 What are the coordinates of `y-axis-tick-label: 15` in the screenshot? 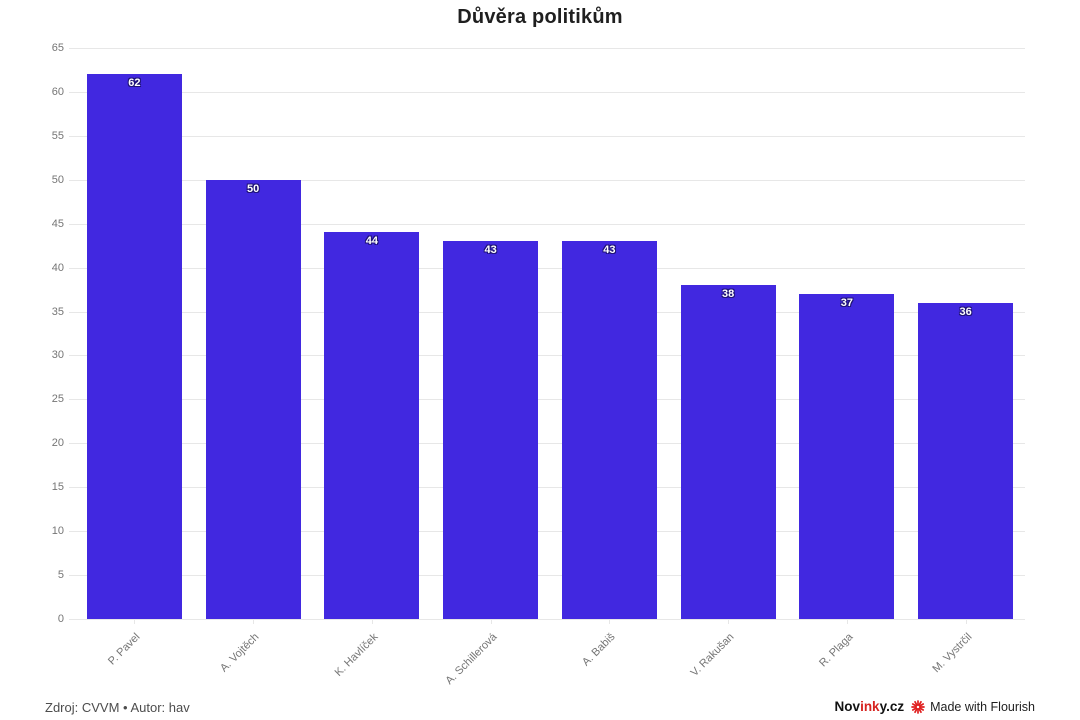 It's located at (57, 487).